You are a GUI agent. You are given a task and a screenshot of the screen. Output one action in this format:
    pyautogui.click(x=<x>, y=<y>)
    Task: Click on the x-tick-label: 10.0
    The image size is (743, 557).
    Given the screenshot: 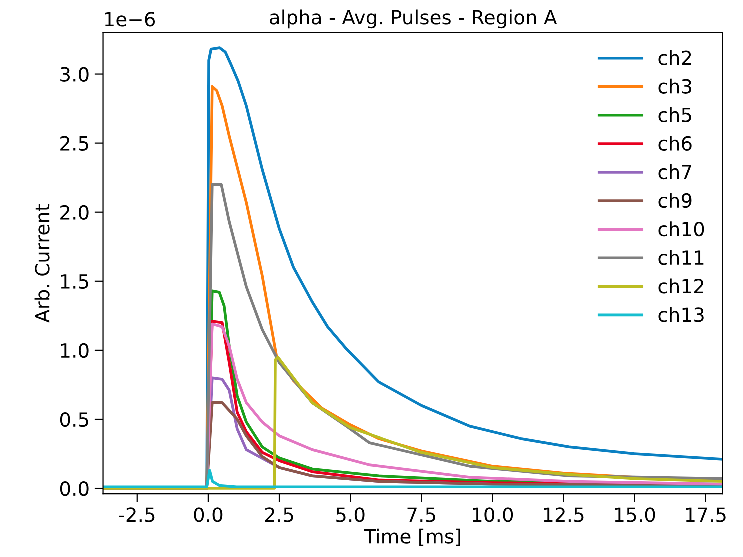 What is the action you would take?
    pyautogui.click(x=493, y=515)
    